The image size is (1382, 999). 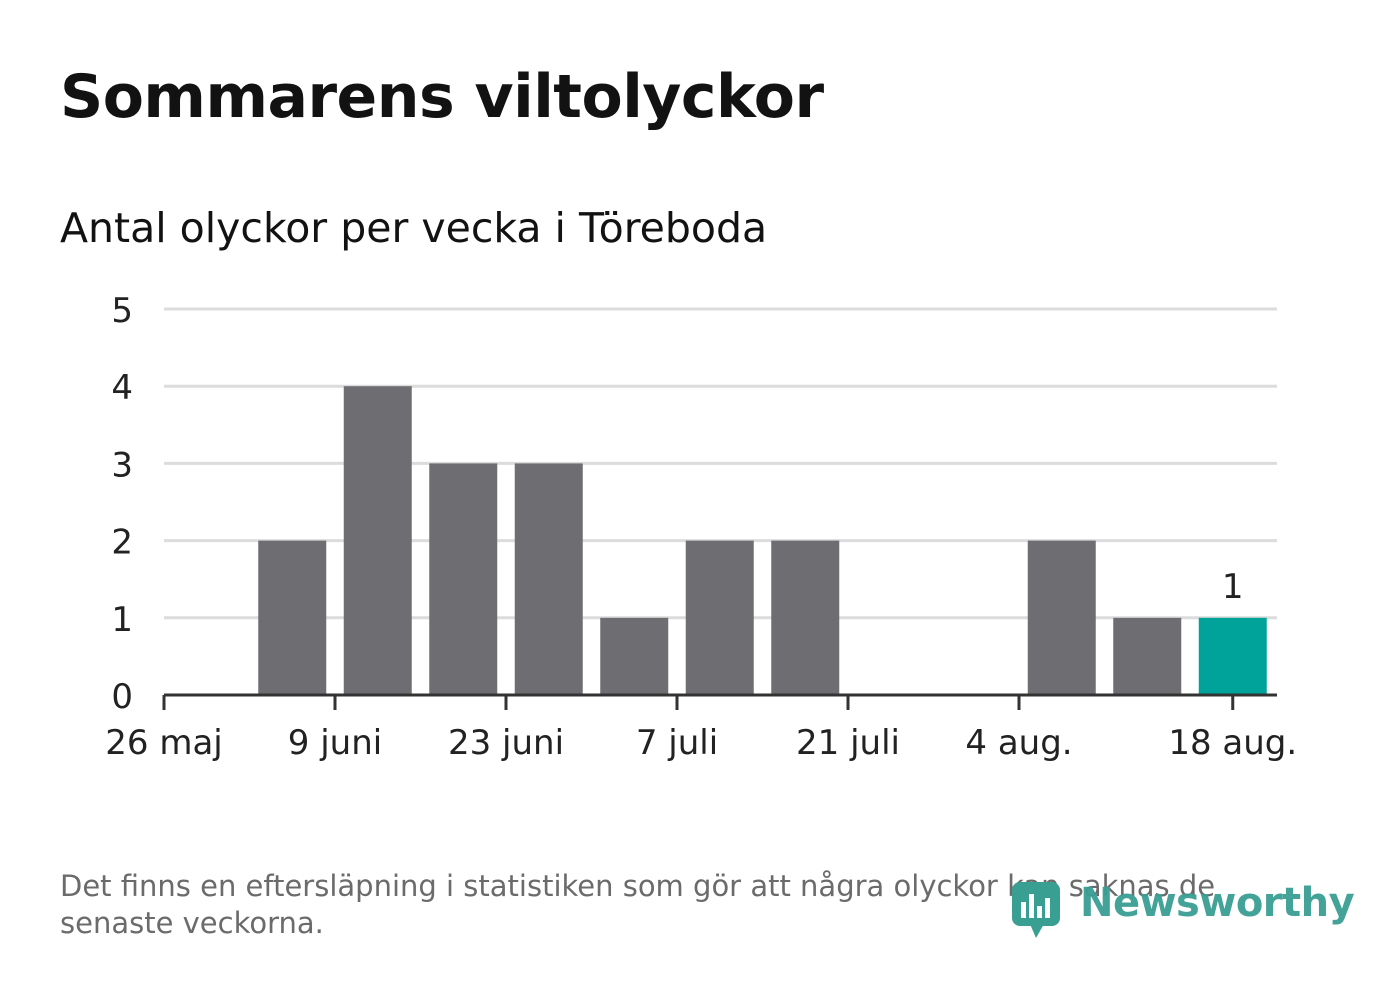 I want to click on chart-subtitle: Antal olyckor per vecka i Töreboda, so click(x=414, y=228).